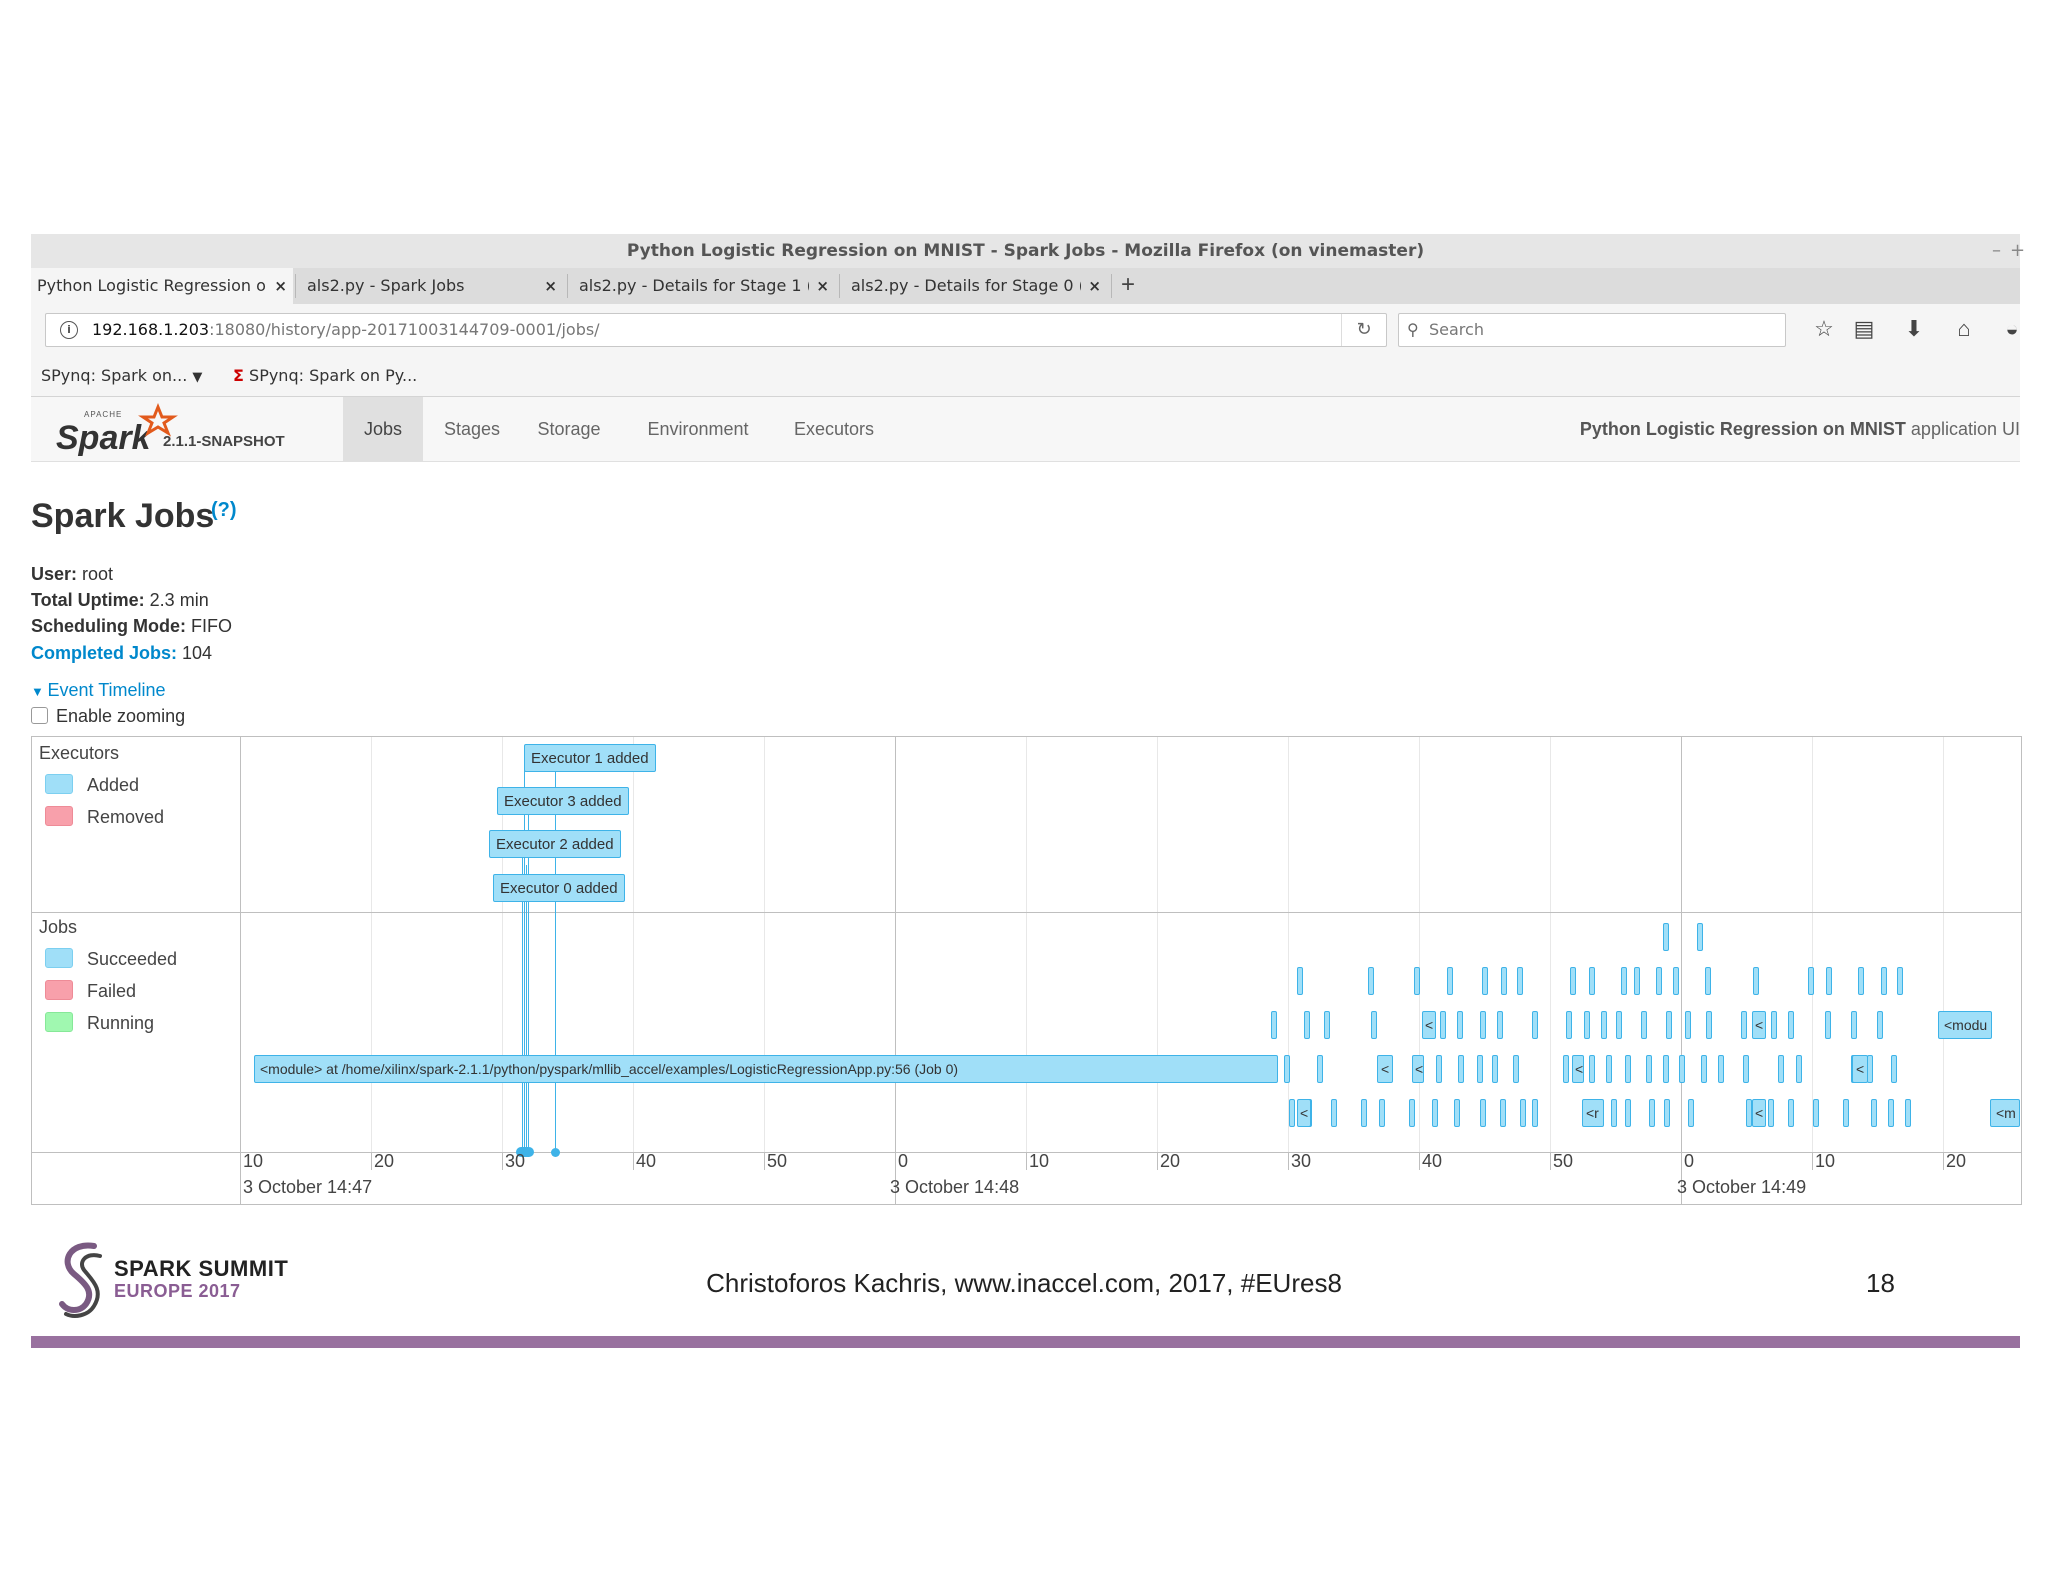 Image resolution: width=2048 pixels, height=1582 pixels. Describe the element at coordinates (590, 758) in the screenshot. I see `executor-1-added: Executor 1 added` at that location.